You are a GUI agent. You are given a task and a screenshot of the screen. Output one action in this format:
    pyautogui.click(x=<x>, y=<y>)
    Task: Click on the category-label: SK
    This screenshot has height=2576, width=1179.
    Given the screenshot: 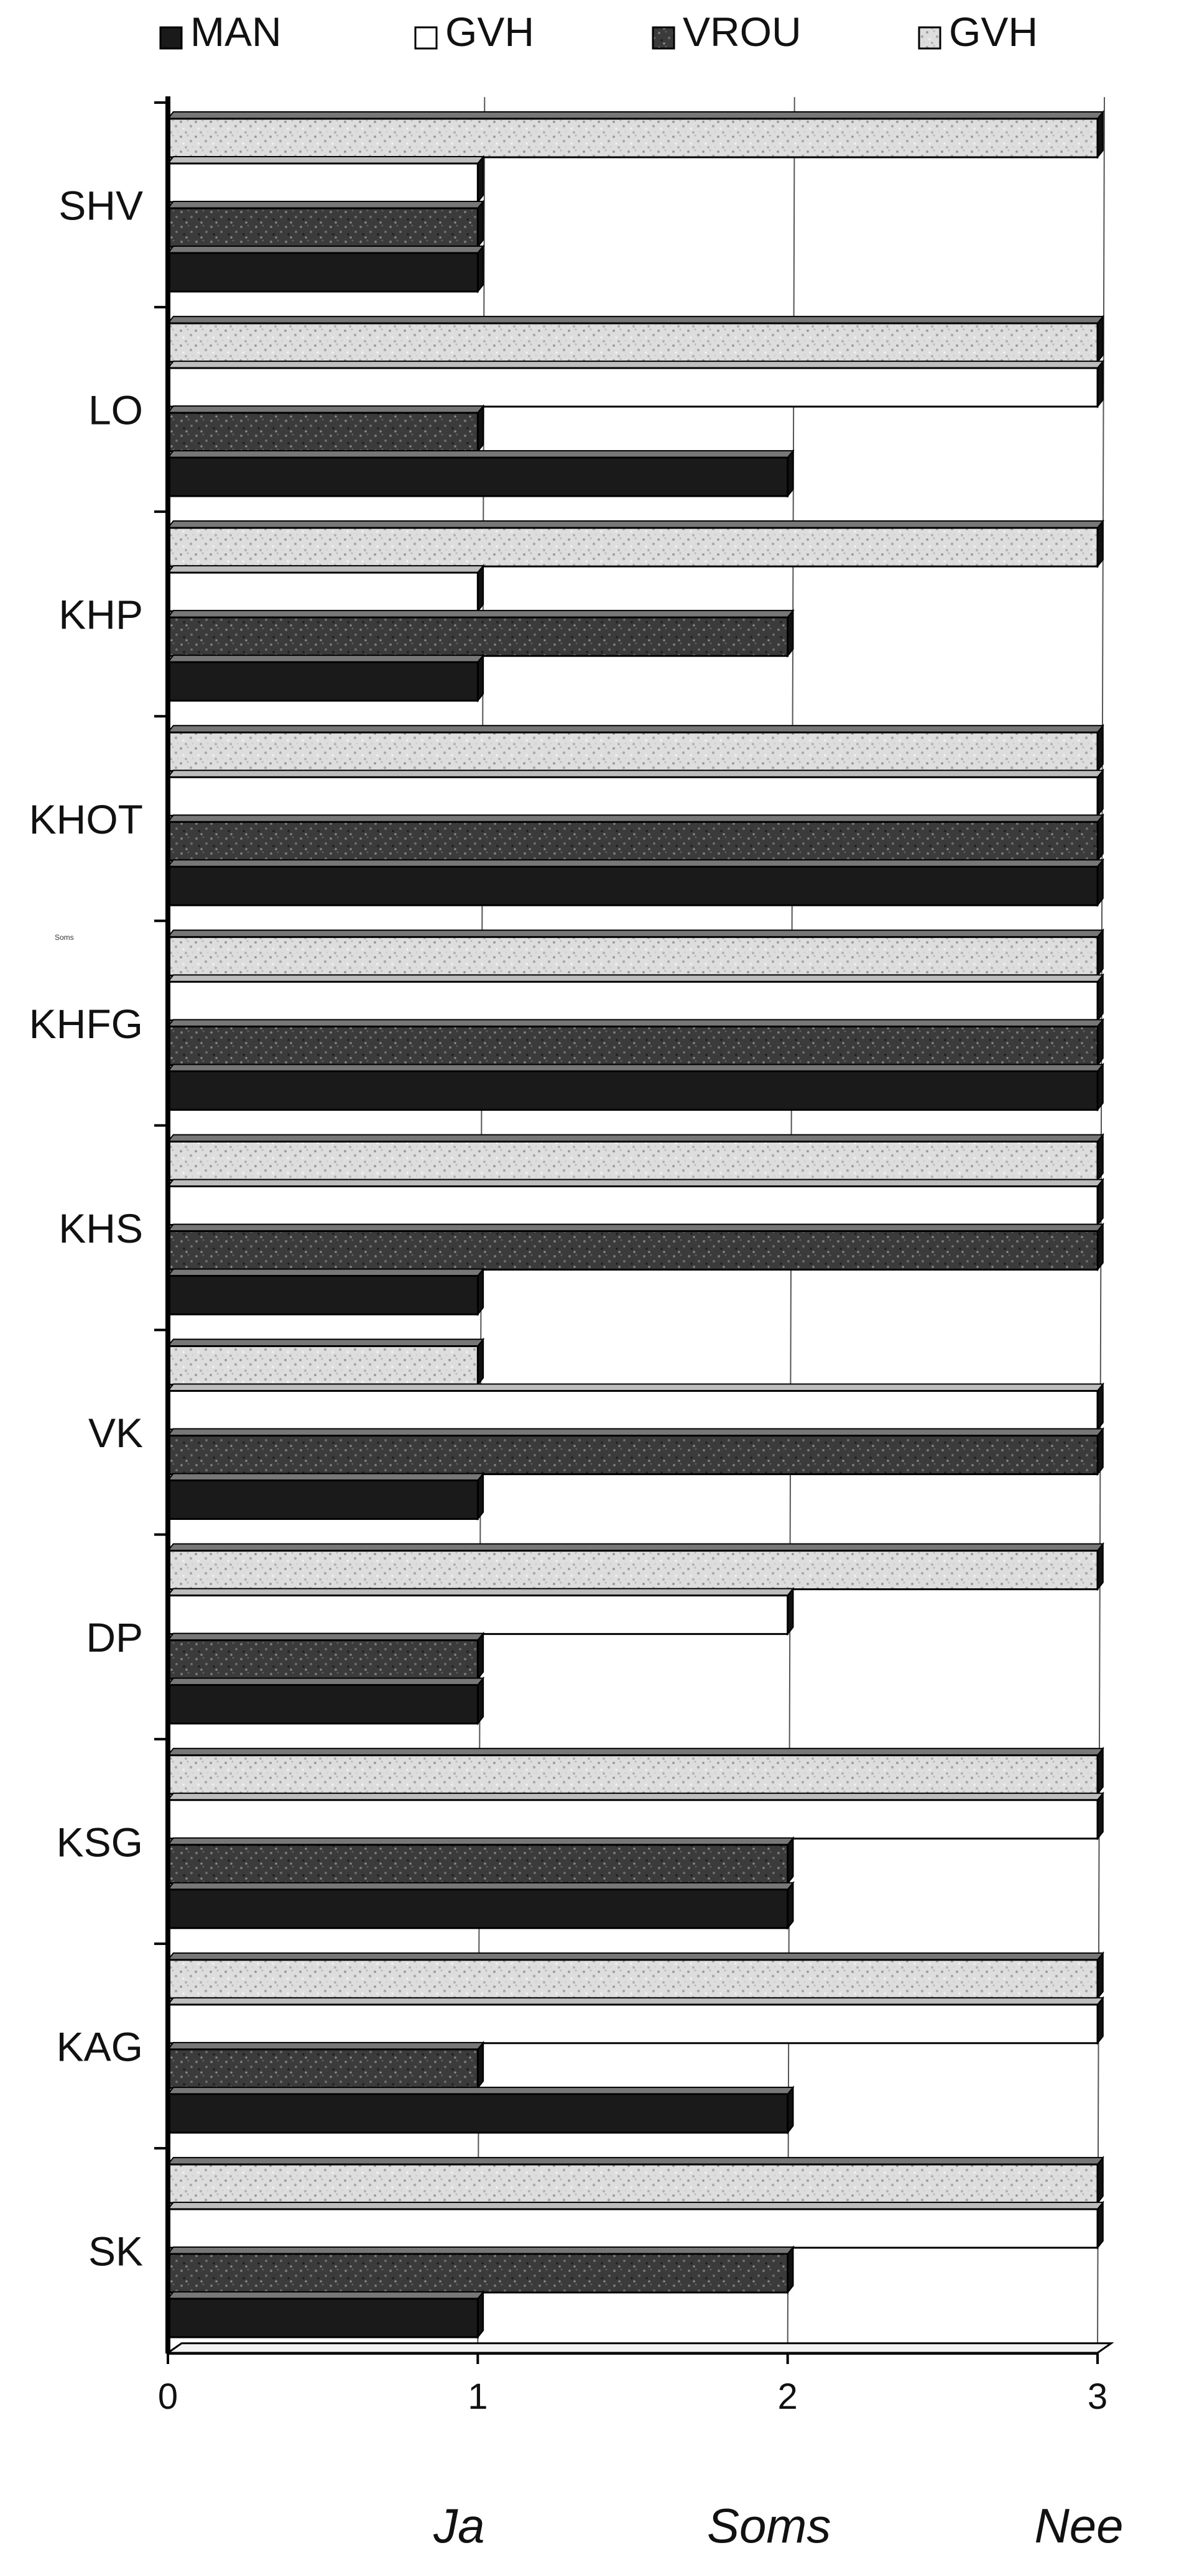 What is the action you would take?
    pyautogui.click(x=115, y=2251)
    